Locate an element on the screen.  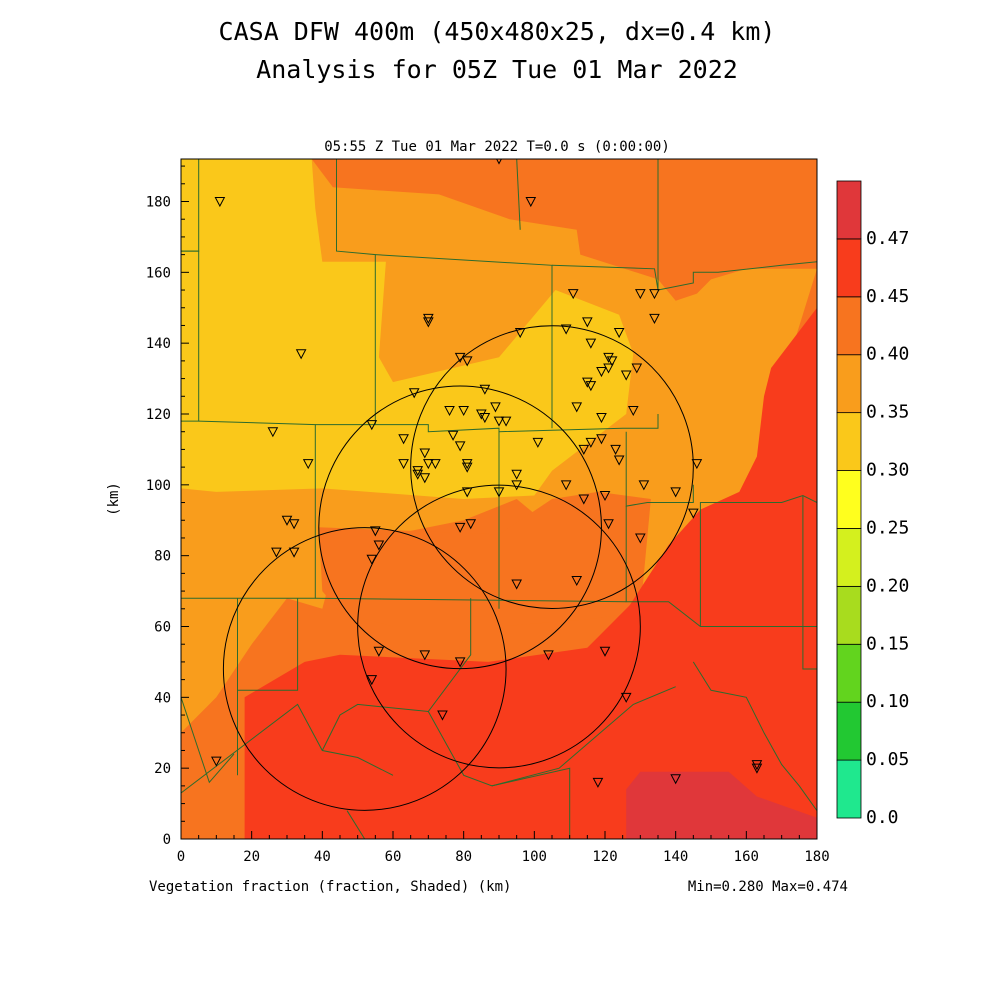
x-tick-label-8: 160 is located at coordinates (746, 857).